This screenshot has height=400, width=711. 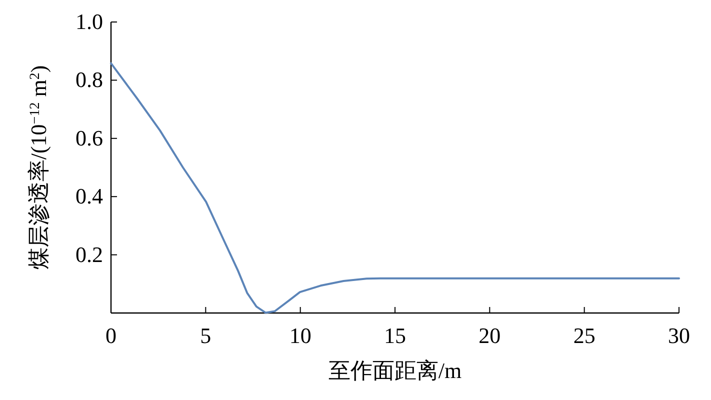 I want to click on x-tick-label: 25, so click(x=584, y=335).